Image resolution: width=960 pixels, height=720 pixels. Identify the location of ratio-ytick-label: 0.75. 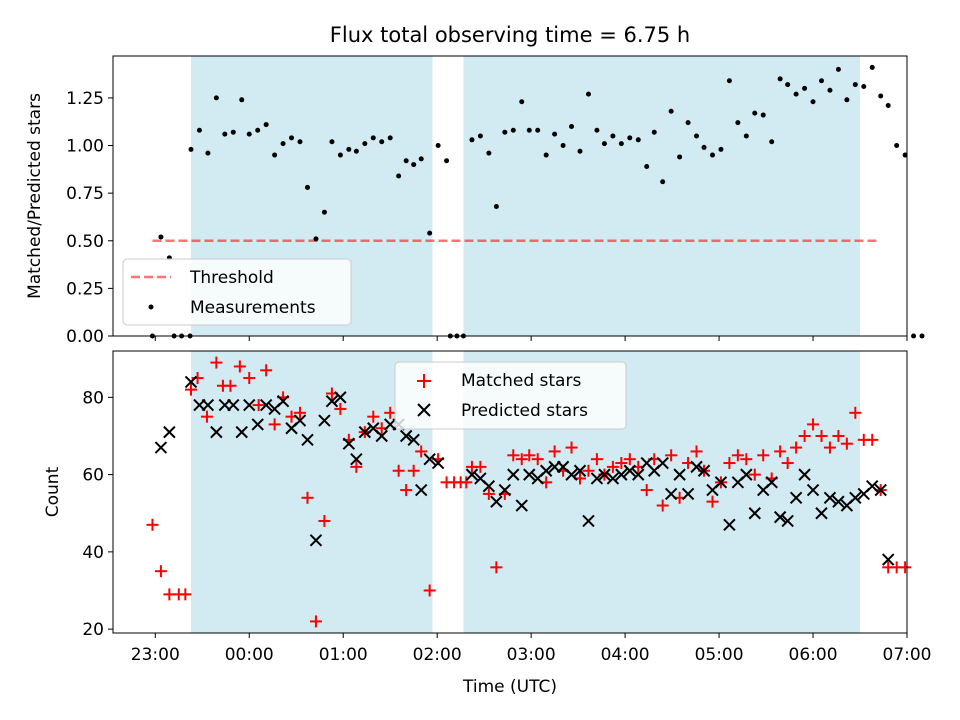
(85, 194).